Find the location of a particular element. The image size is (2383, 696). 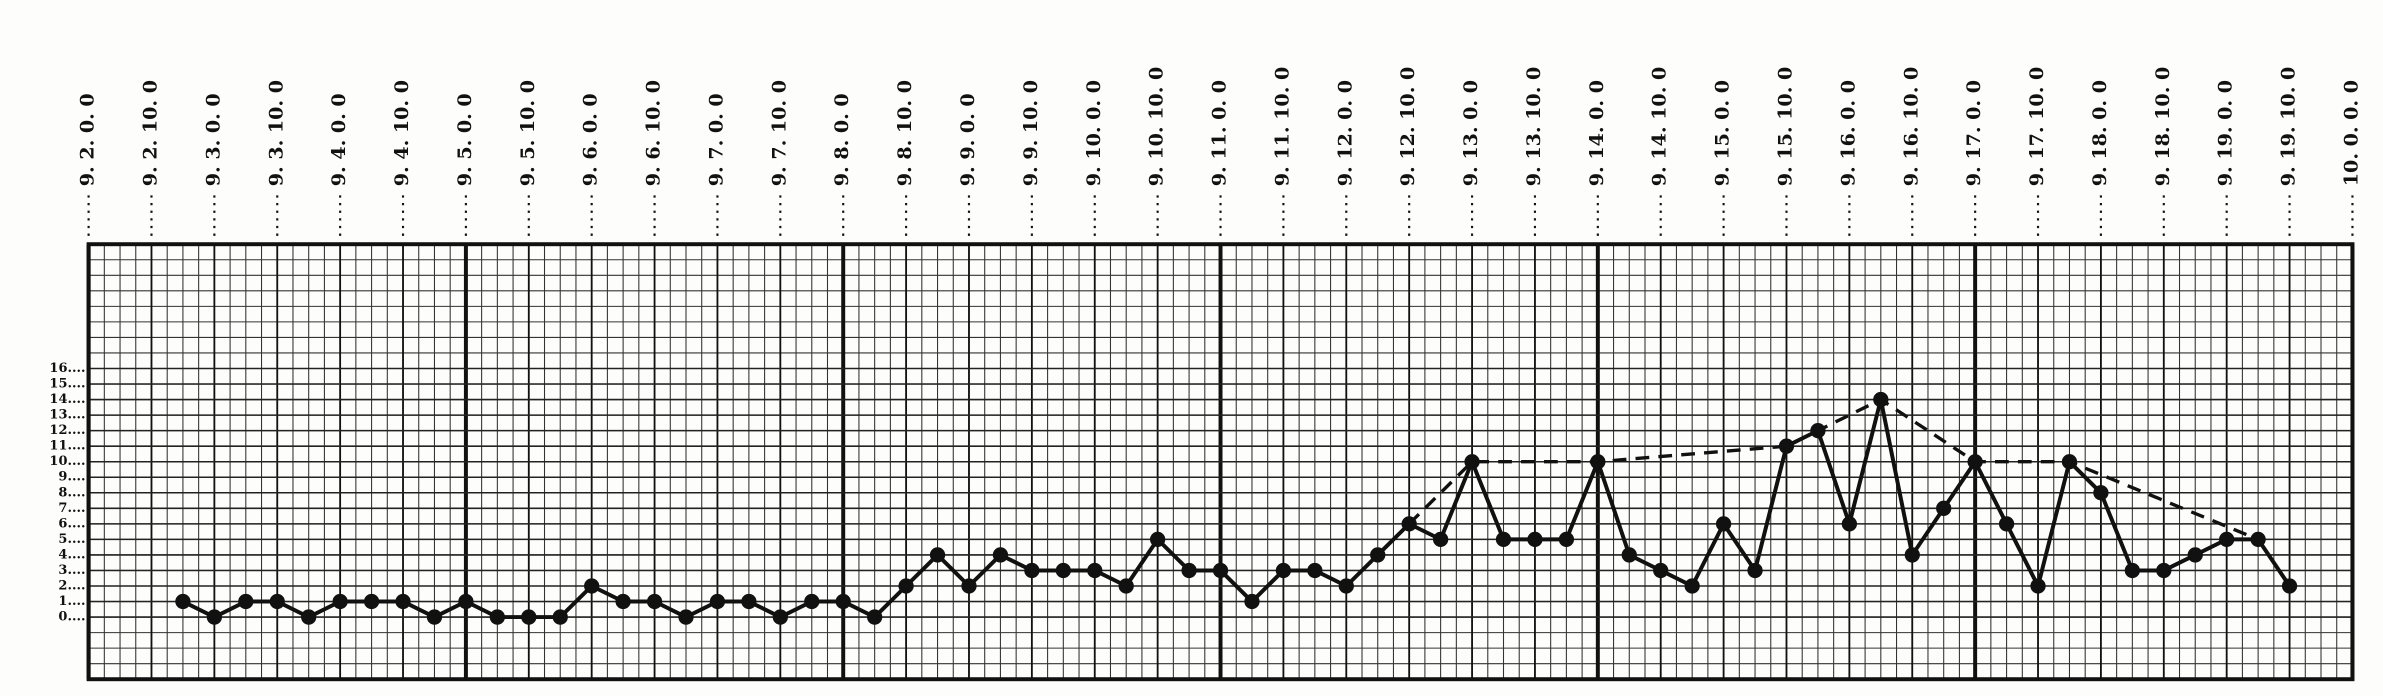

x-tick-label: 9. 14. 10. 0 is located at coordinates (1660, 126).